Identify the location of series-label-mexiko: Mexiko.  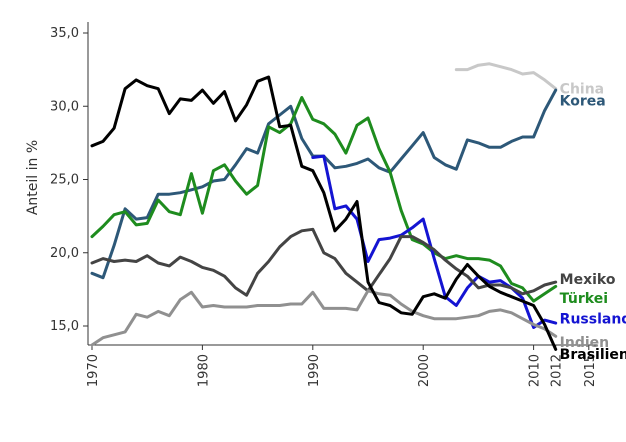
(588, 280).